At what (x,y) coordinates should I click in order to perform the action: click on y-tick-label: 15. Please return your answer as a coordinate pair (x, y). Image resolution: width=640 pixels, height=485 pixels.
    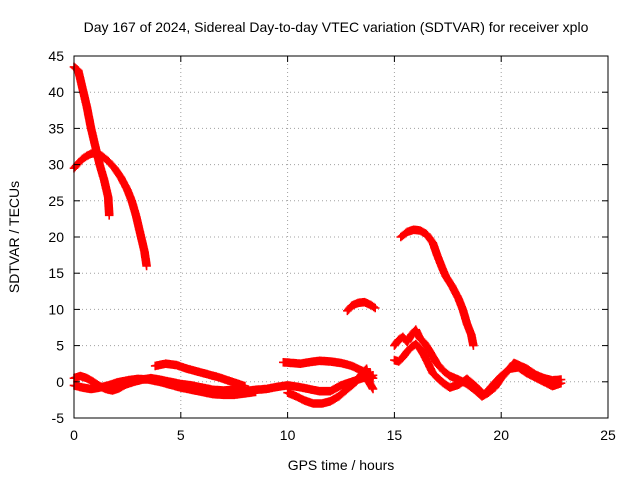
    Looking at the image, I should click on (56, 273).